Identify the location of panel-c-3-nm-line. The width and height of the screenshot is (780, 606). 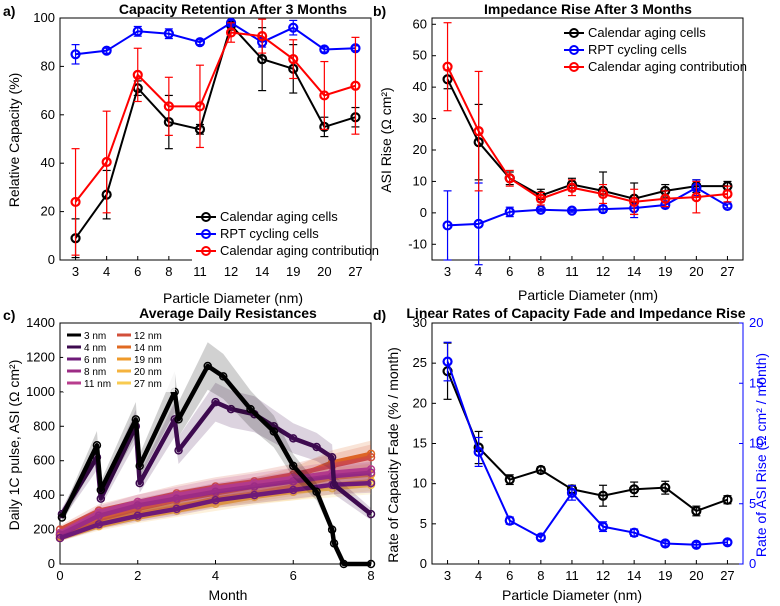
(215, 465).